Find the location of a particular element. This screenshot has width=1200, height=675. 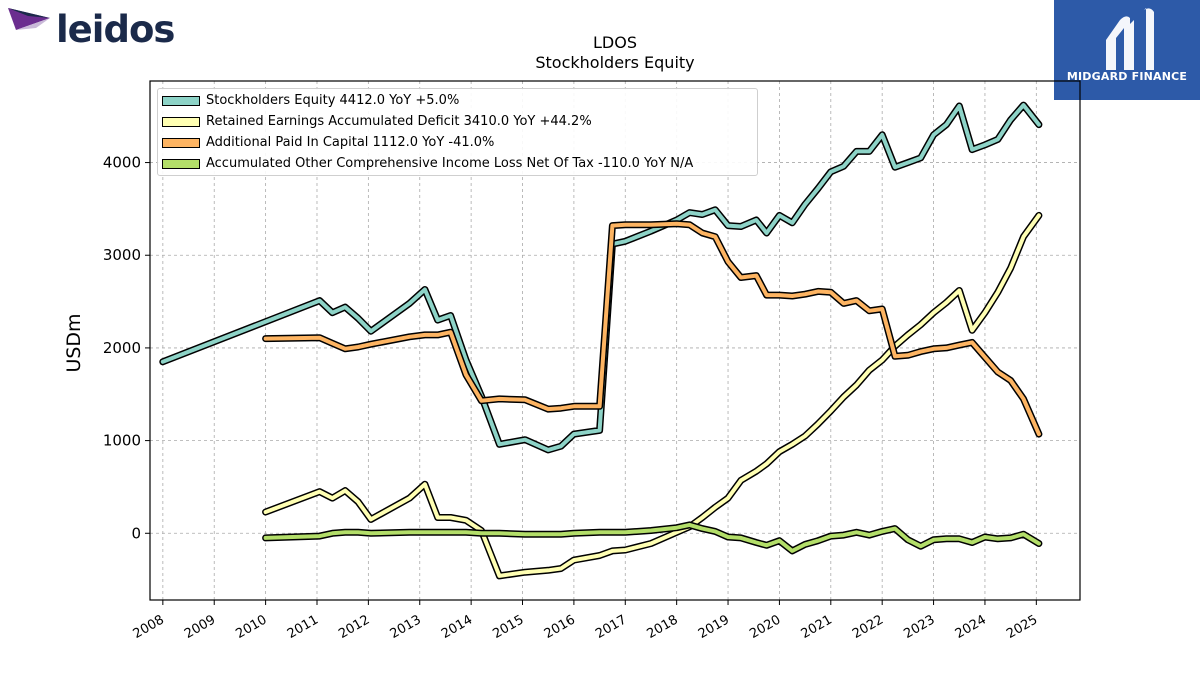

x-tick-label: 2009 is located at coordinates (200, 627).